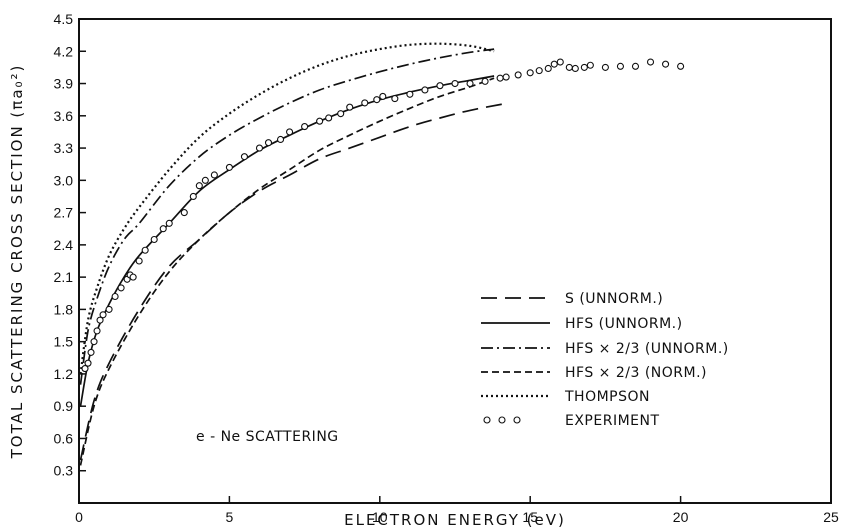 The height and width of the screenshot is (529, 843). I want to click on x-tick-label: 25, so click(831, 517).